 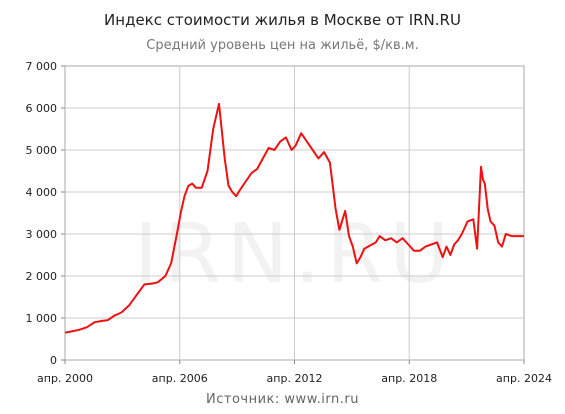 What do you see at coordinates (282, 45) in the screenshot?
I see `chart-subtitle: Средний уровень цен на жильё, $/кв.м.` at bounding box center [282, 45].